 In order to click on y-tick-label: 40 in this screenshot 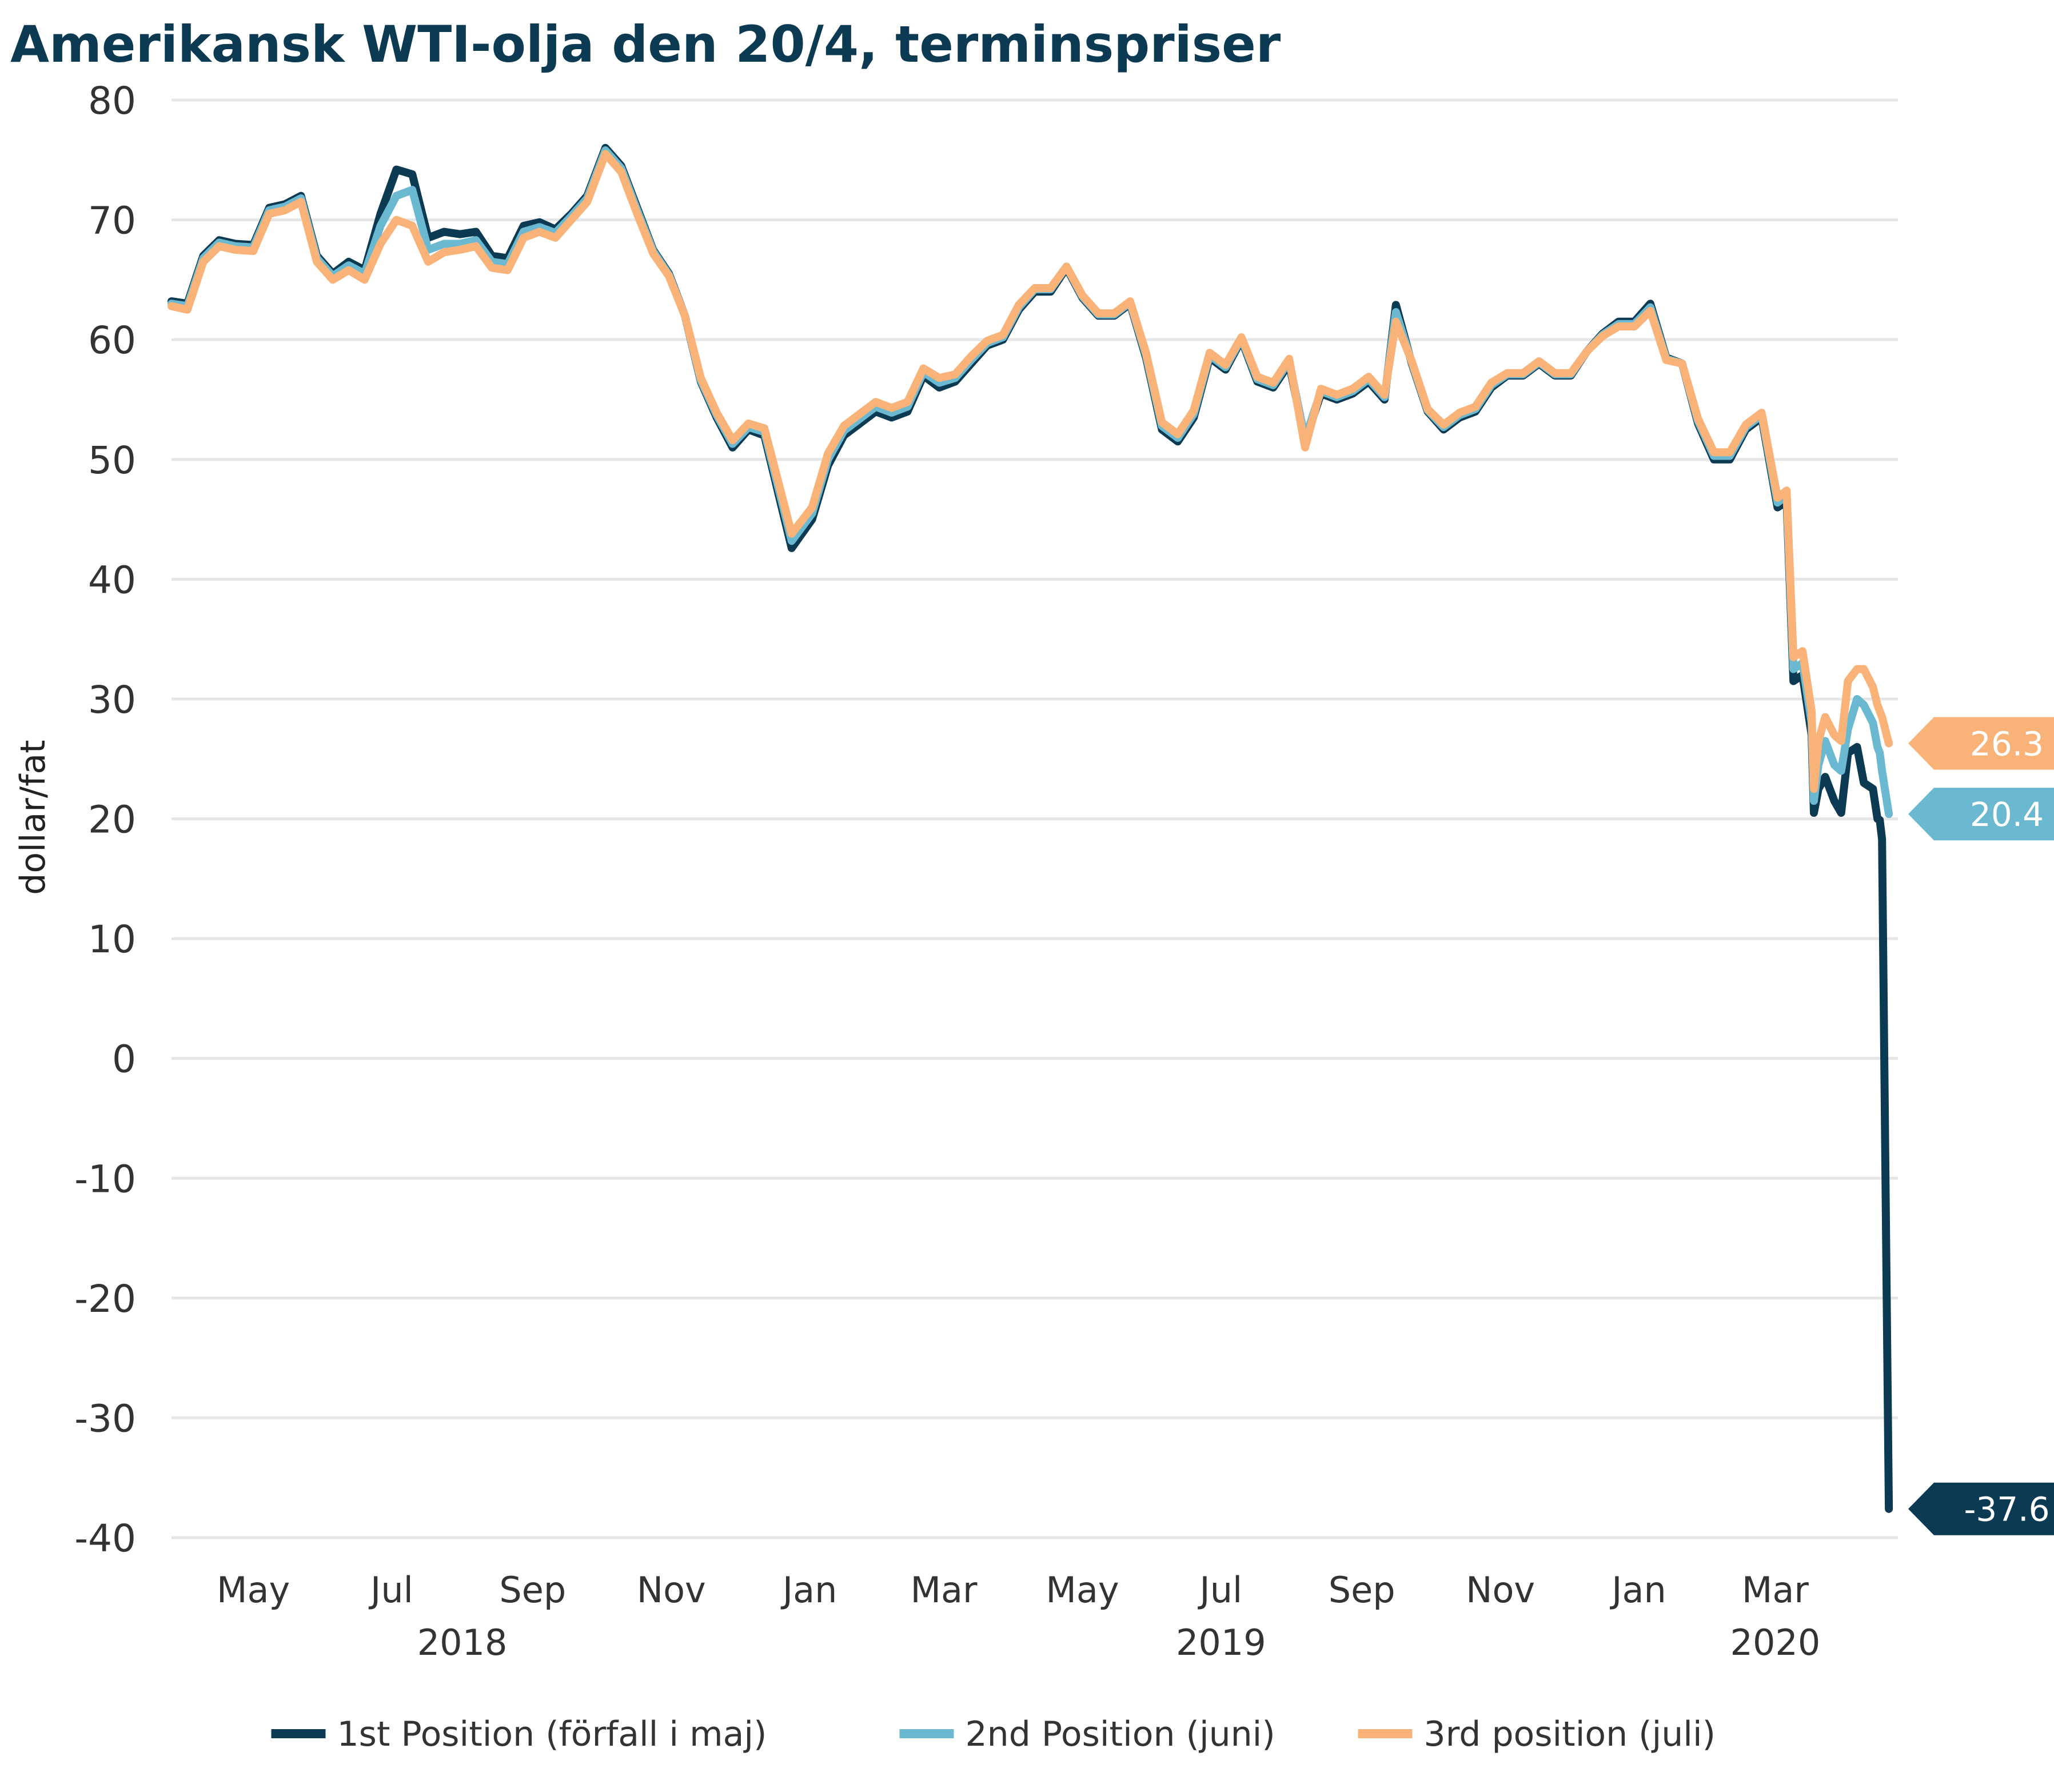, I will do `click(112, 580)`.